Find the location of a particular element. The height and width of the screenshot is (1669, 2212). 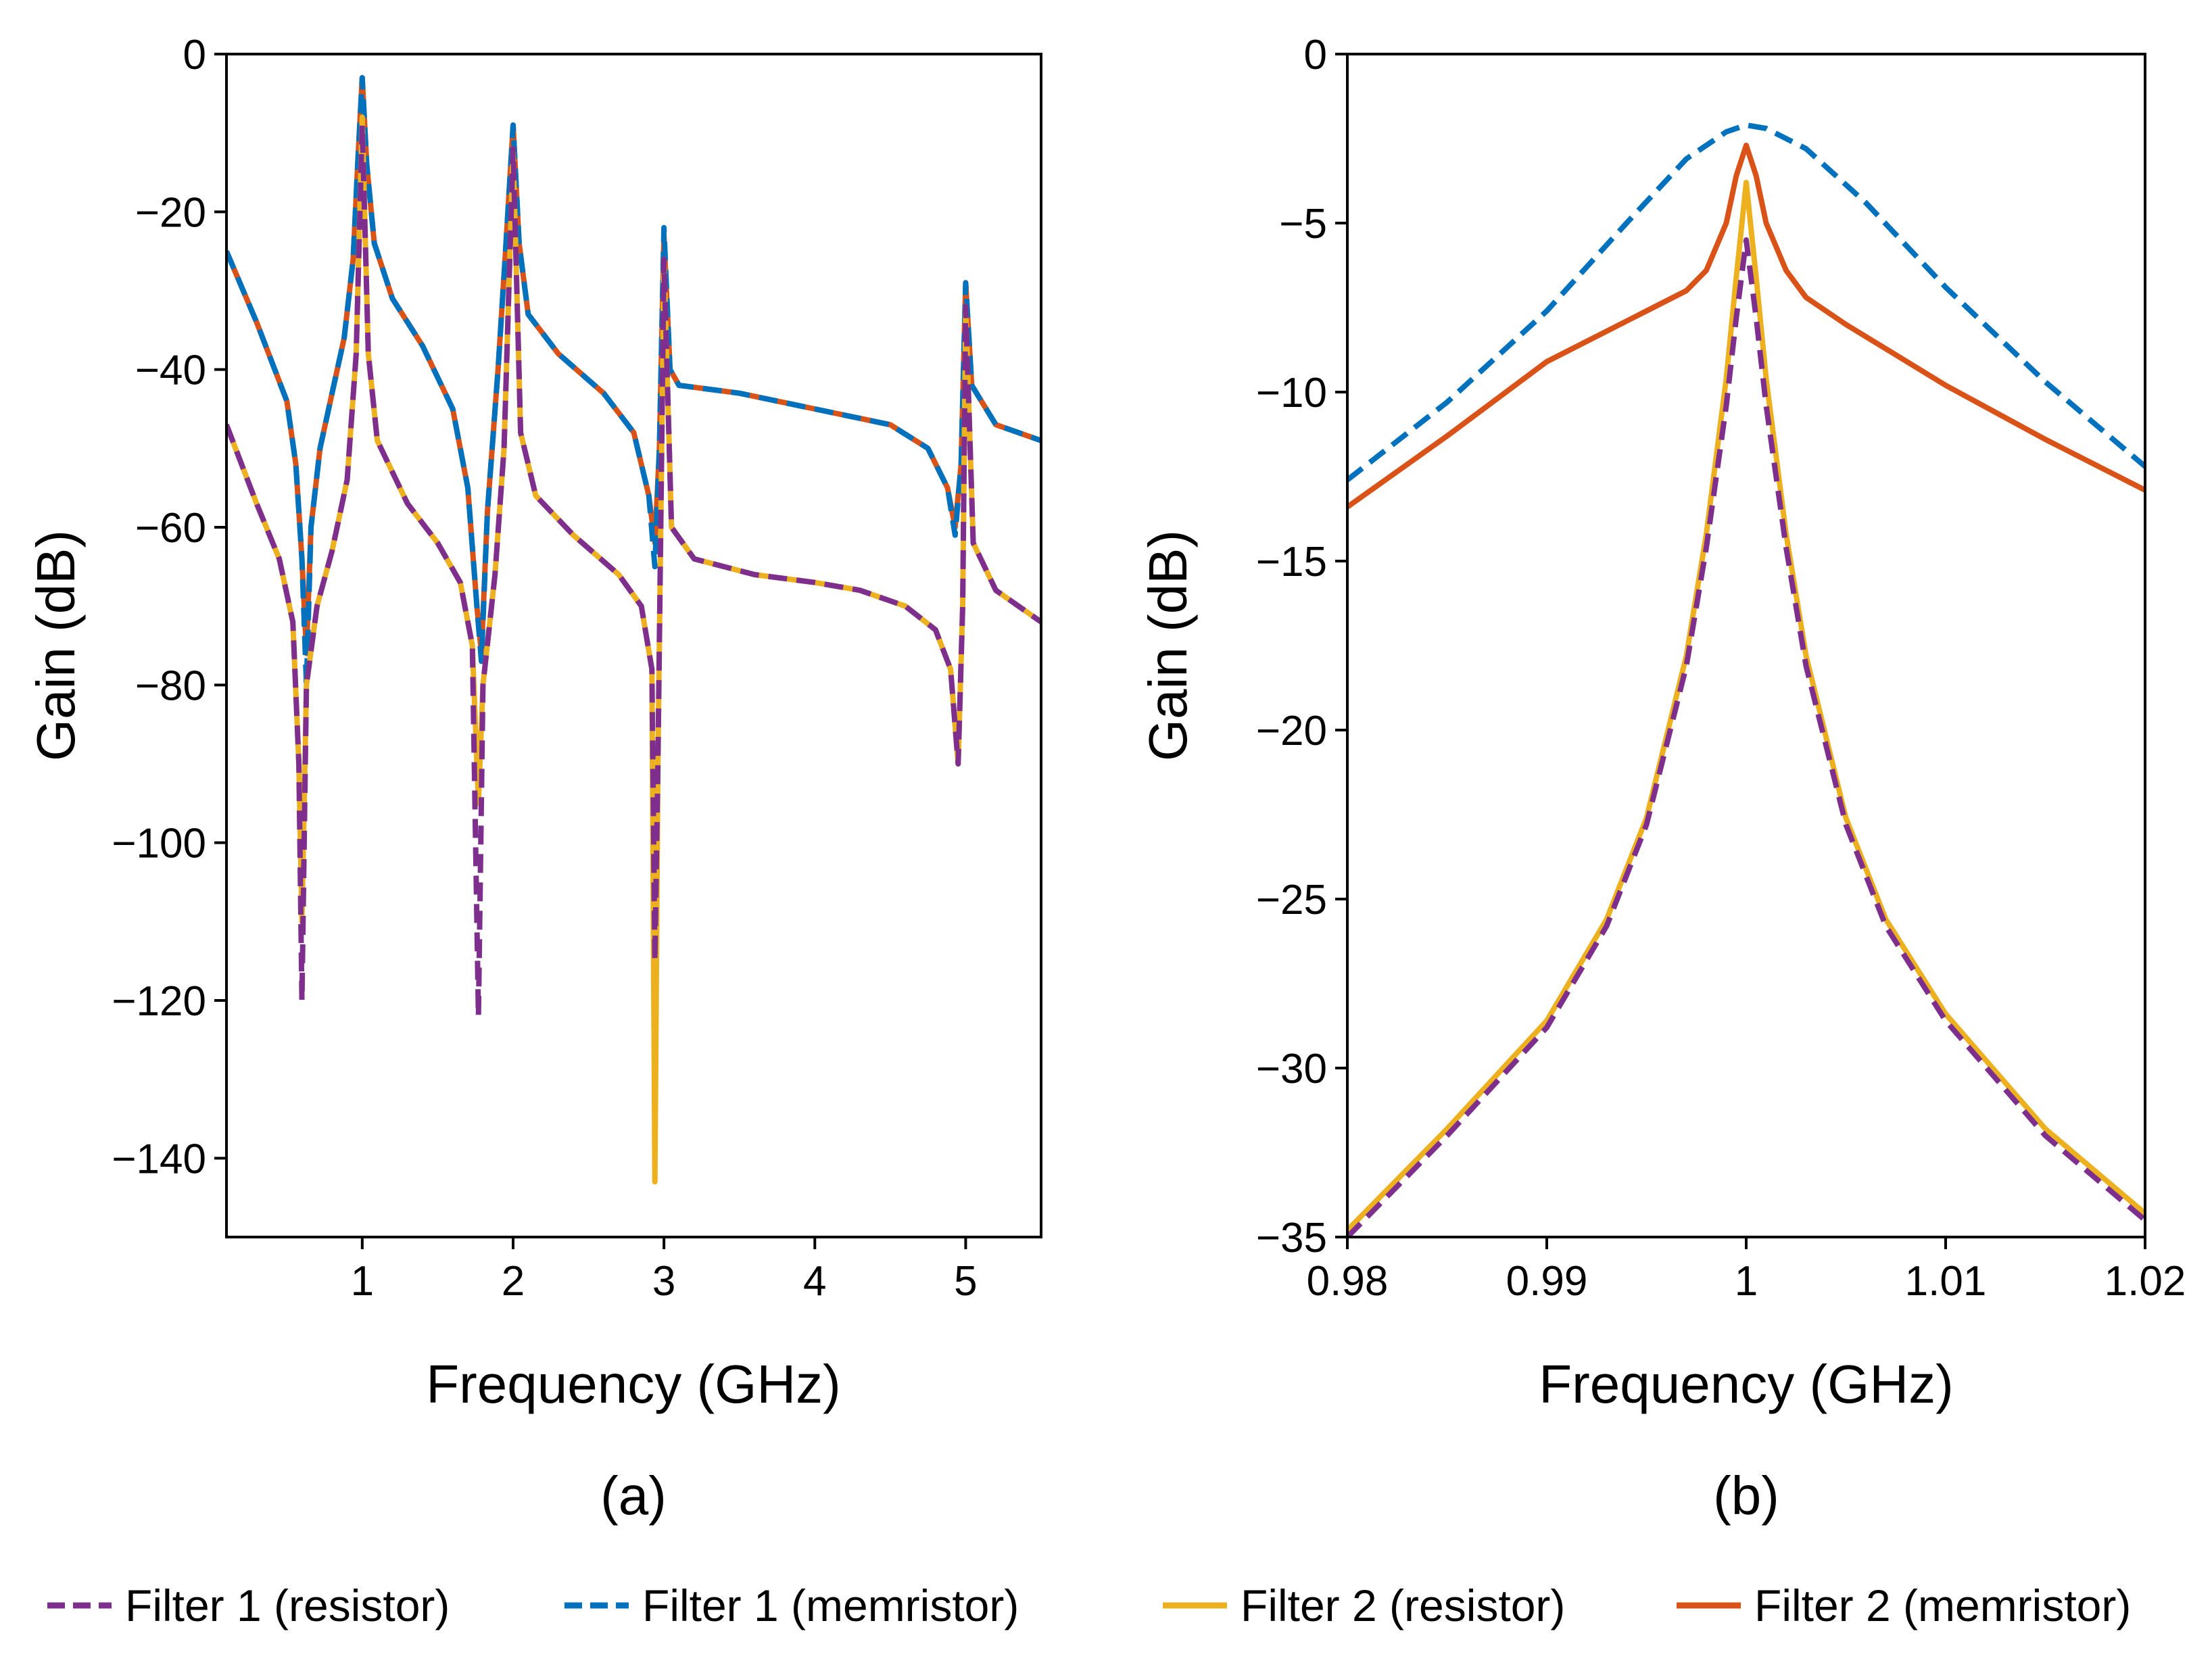

legend-label: Filter 2 (memristor) is located at coordinates (1943, 1605).